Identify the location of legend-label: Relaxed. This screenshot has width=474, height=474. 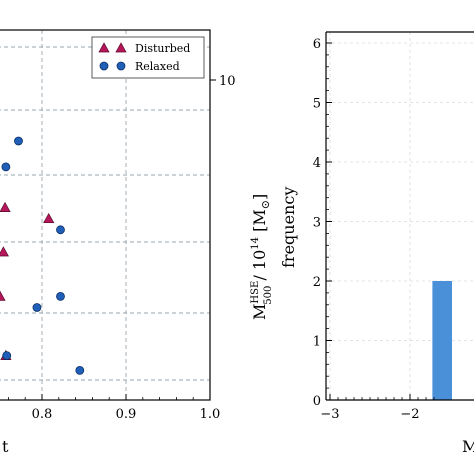
(157, 66).